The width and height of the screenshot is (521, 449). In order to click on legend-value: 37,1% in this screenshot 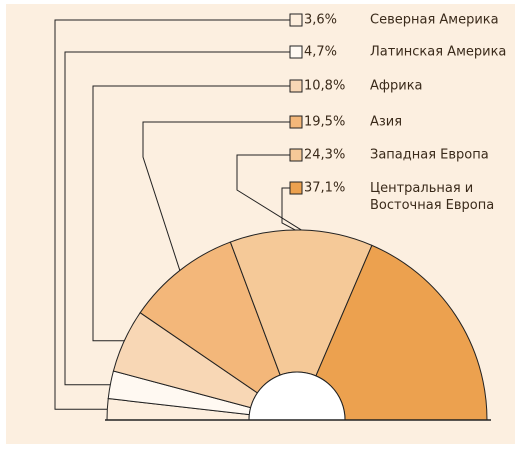, I will do `click(324, 188)`.